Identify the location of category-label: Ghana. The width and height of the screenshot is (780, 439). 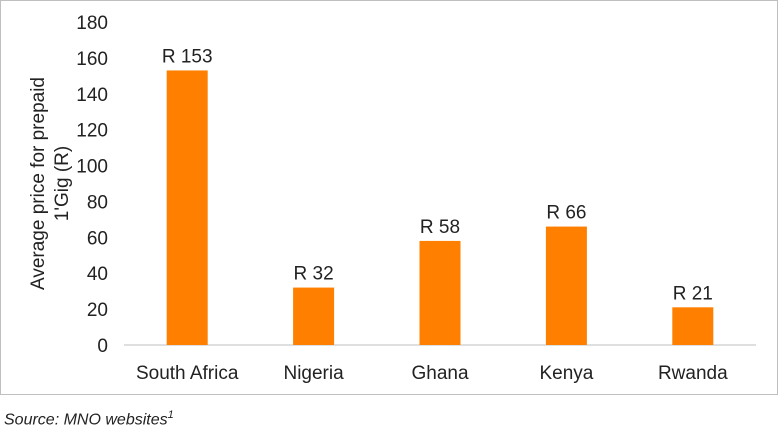
(439, 373).